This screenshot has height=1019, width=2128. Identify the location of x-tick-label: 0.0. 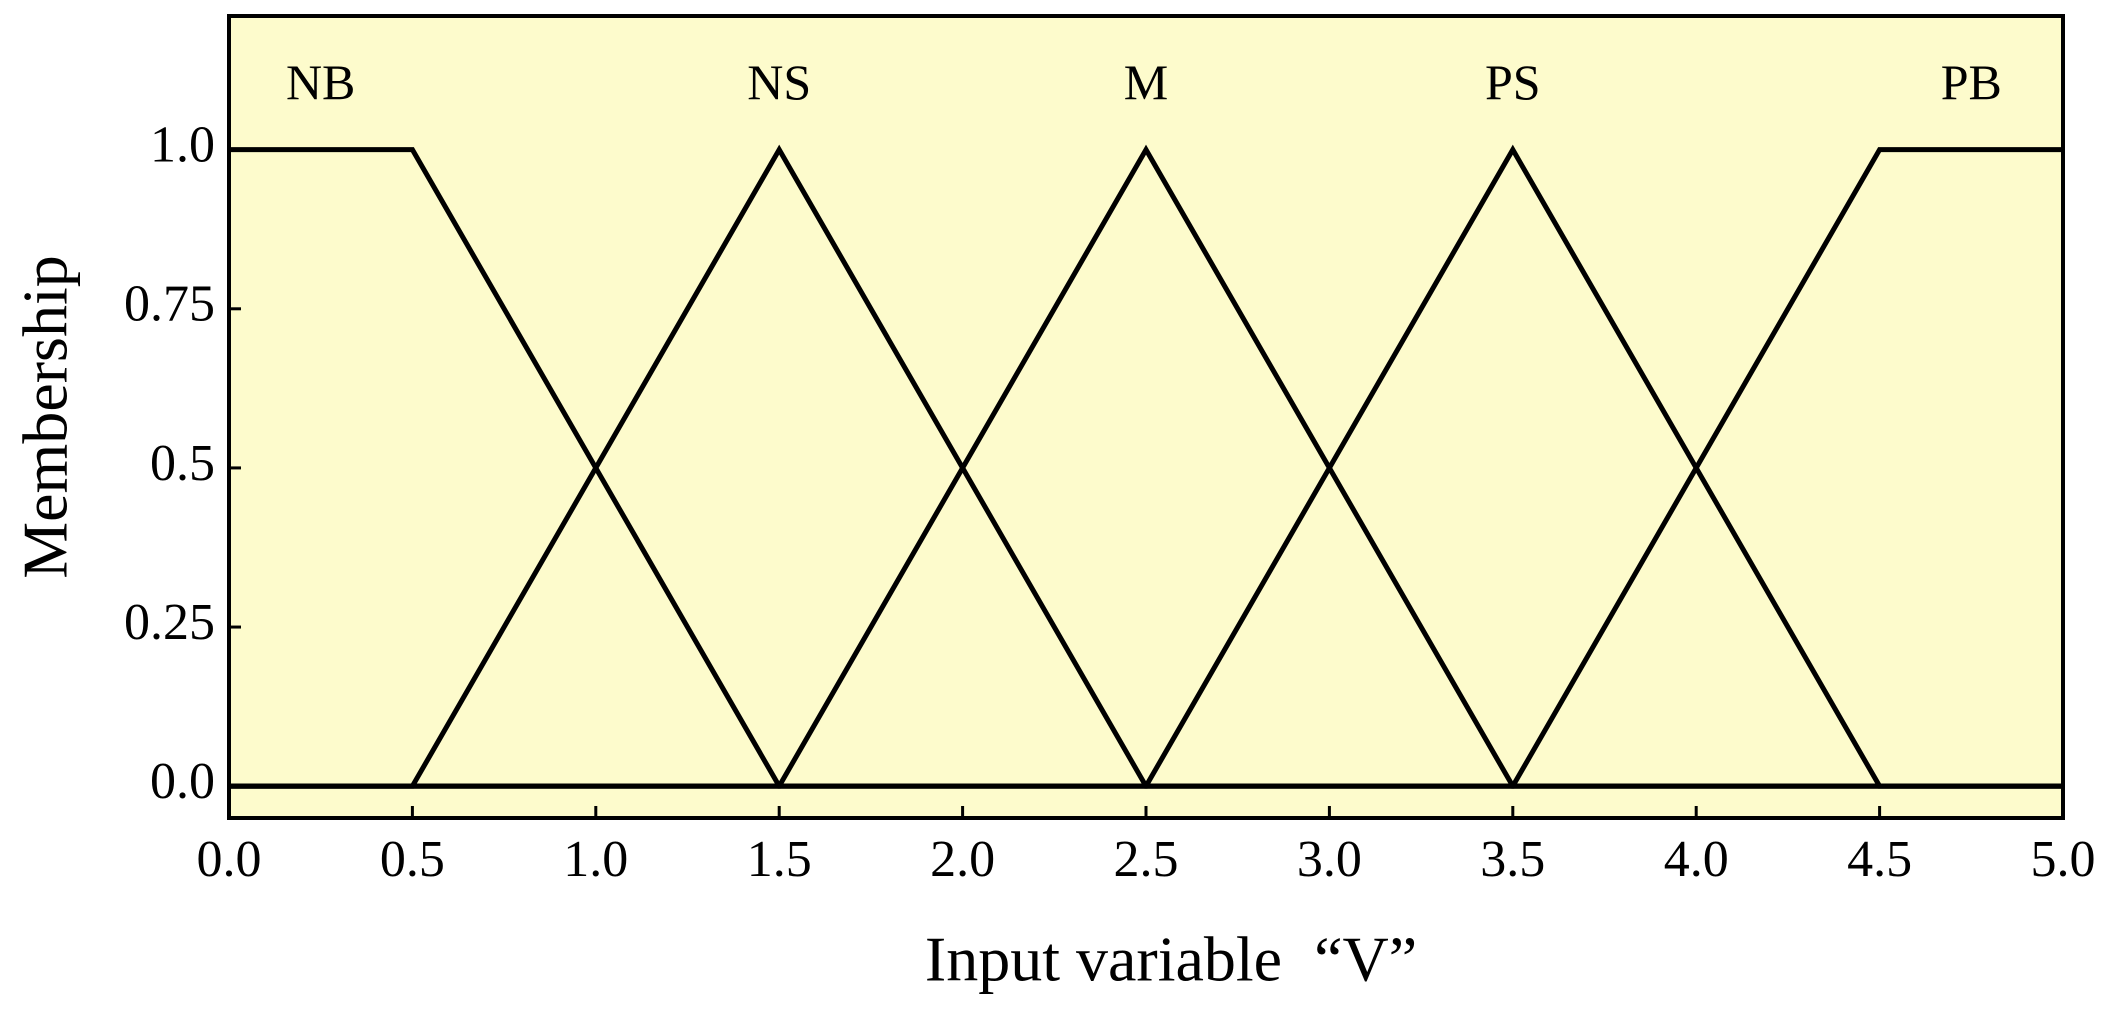
(229, 859).